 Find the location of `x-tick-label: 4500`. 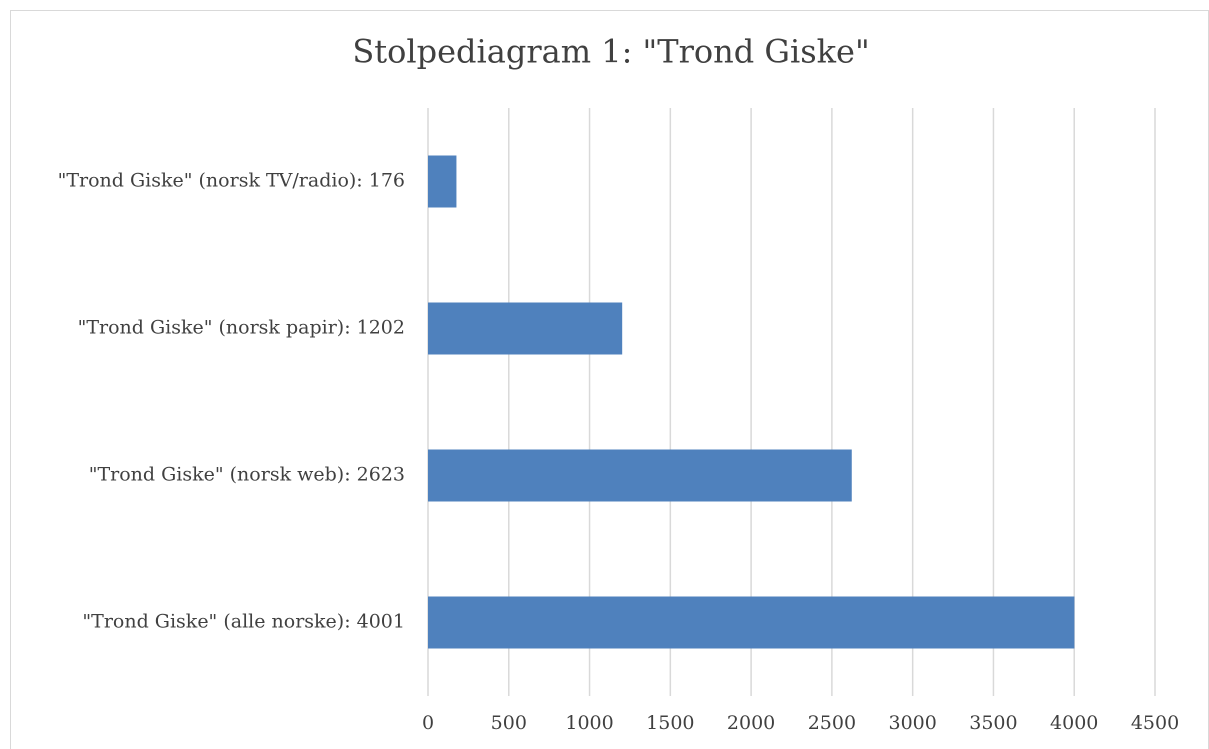

x-tick-label: 4500 is located at coordinates (1155, 723).